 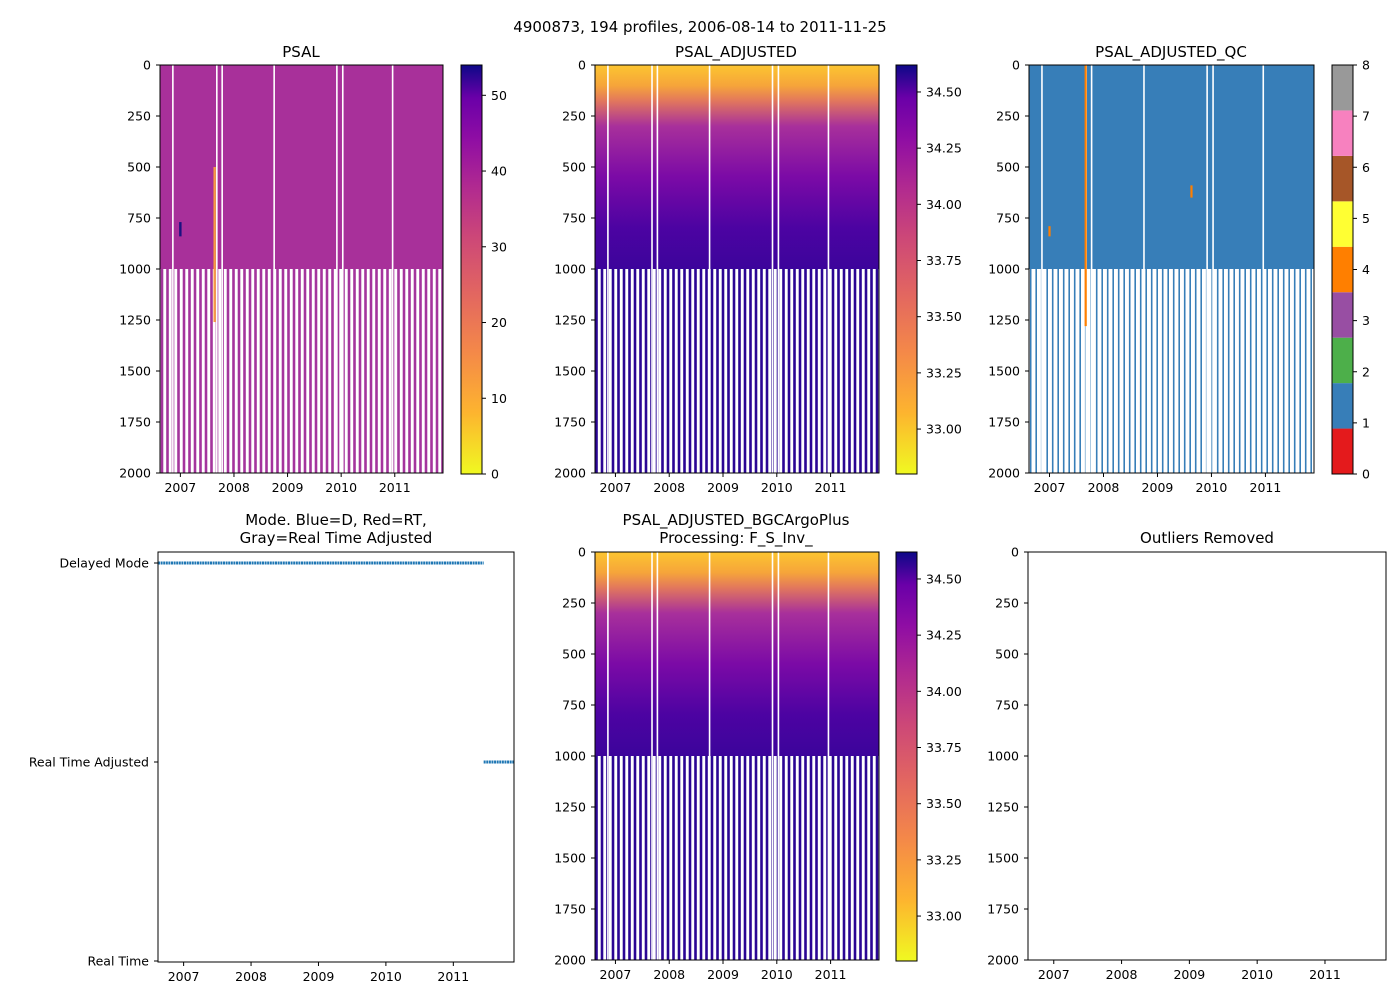 What do you see at coordinates (944, 260) in the screenshot?
I see `psal-adjusted-colorbar-tick-label: 33.75` at bounding box center [944, 260].